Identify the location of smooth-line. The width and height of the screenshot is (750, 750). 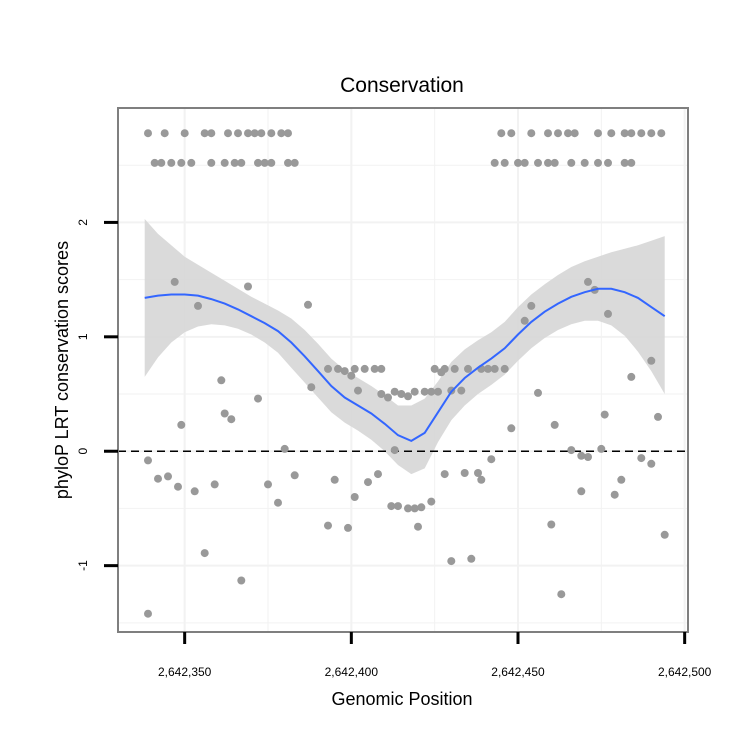
(405, 365).